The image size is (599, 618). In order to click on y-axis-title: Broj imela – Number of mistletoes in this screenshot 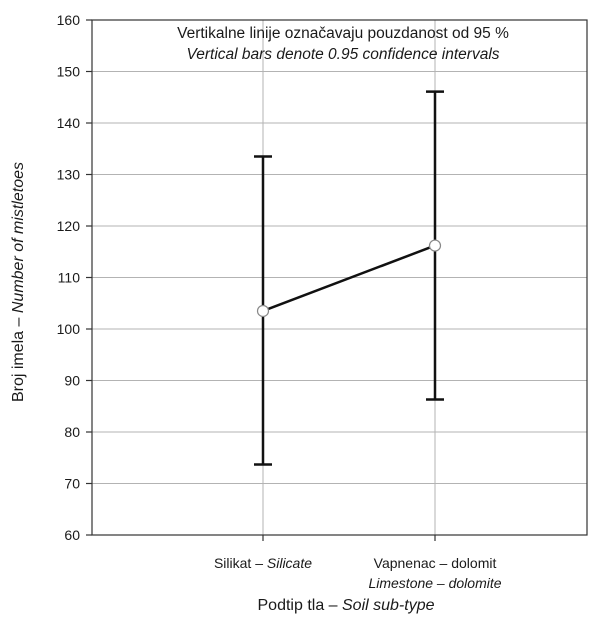, I will do `click(18, 282)`.